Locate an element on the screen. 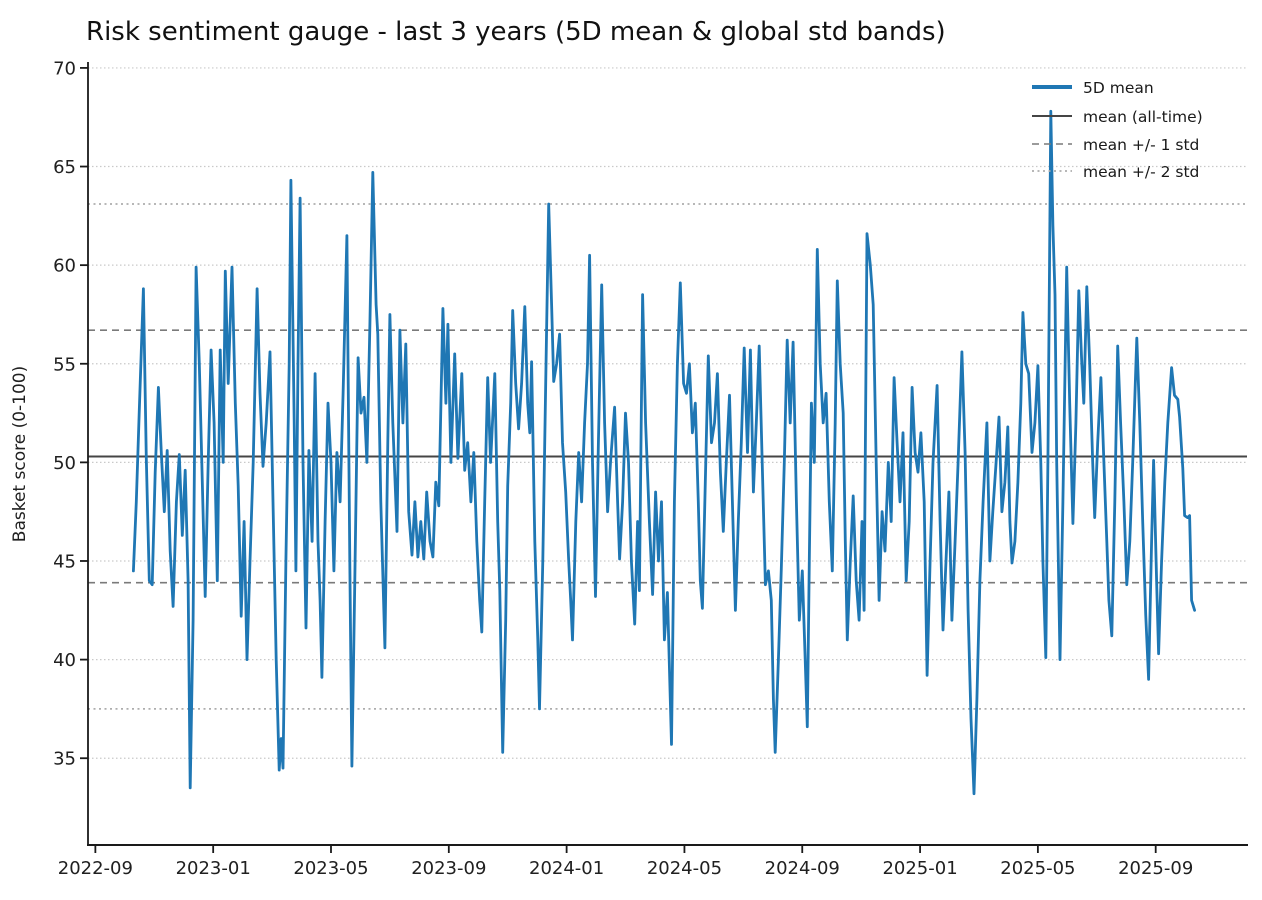  x-tick-label: 2023-09 is located at coordinates (448, 868).